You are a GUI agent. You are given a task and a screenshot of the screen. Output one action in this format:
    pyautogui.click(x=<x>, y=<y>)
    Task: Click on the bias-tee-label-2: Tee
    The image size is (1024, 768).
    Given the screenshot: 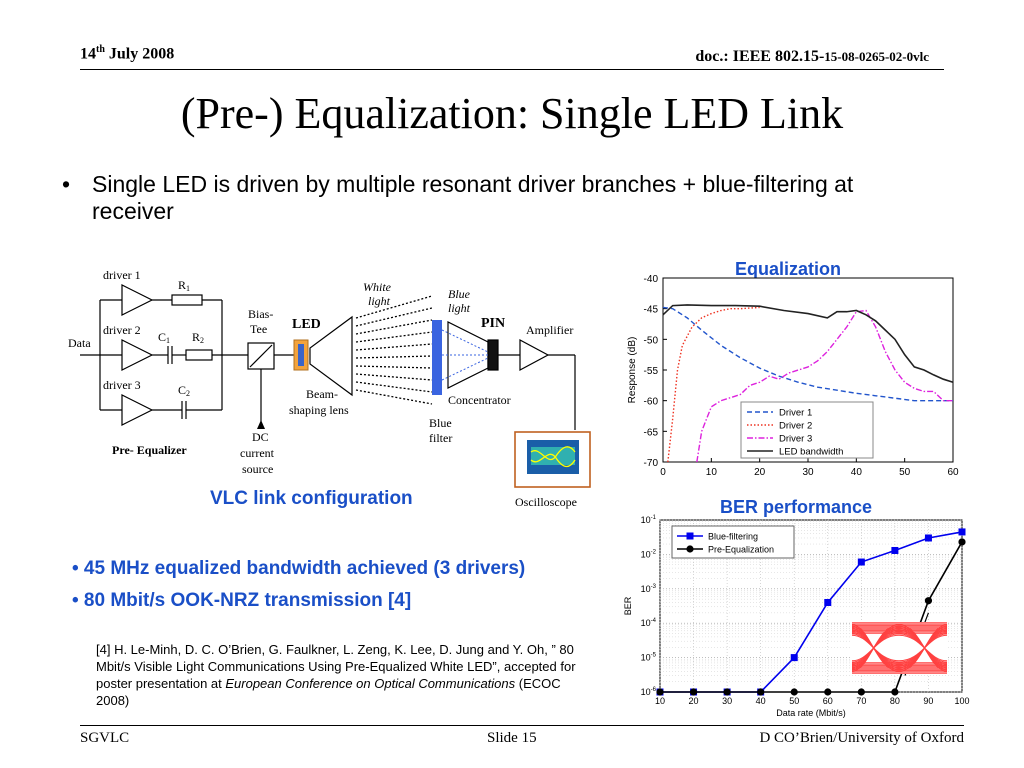 What is the action you would take?
    pyautogui.click(x=258, y=329)
    